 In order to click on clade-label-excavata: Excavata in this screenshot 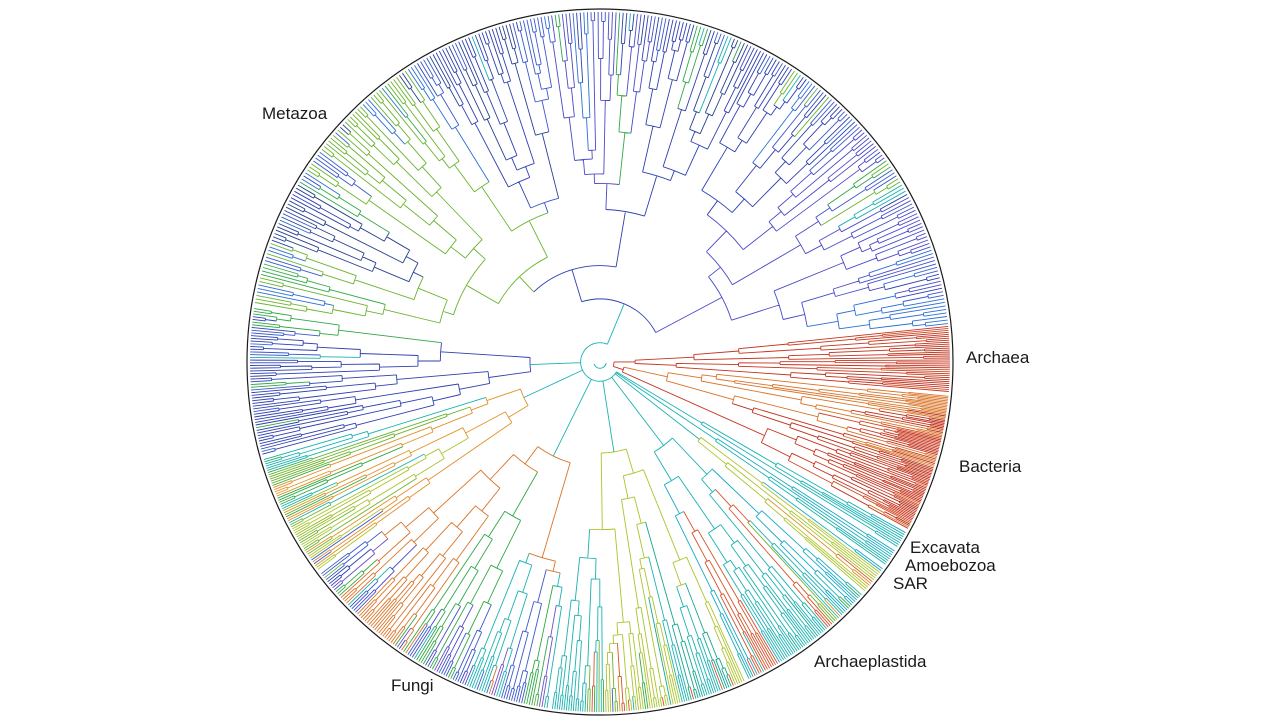, I will do `click(945, 547)`.